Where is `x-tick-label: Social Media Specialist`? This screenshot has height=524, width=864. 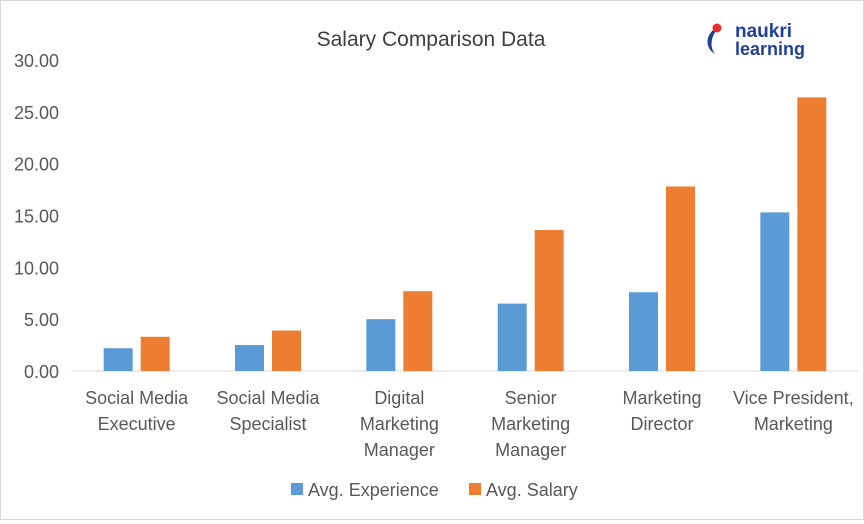
x-tick-label: Social Media Specialist is located at coordinates (268, 411).